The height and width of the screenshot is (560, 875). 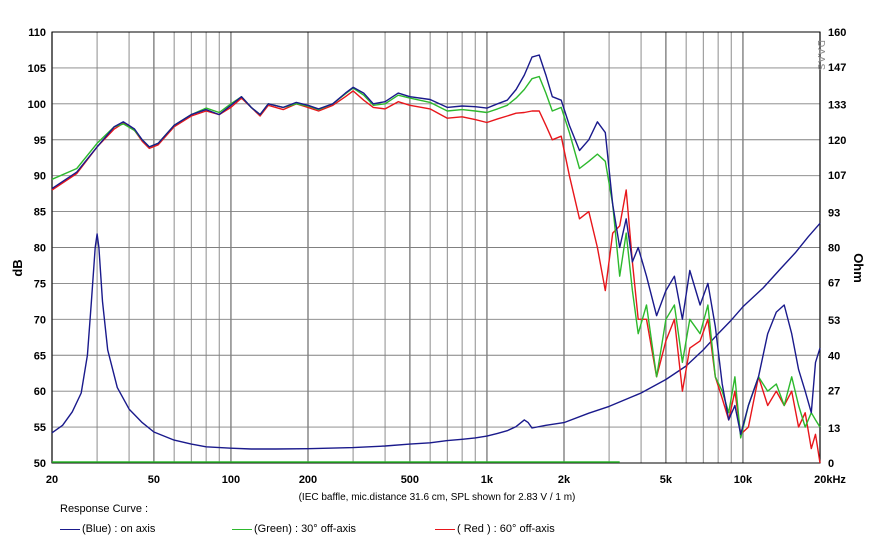 I want to click on x-tick-label: 20, so click(x=52, y=480).